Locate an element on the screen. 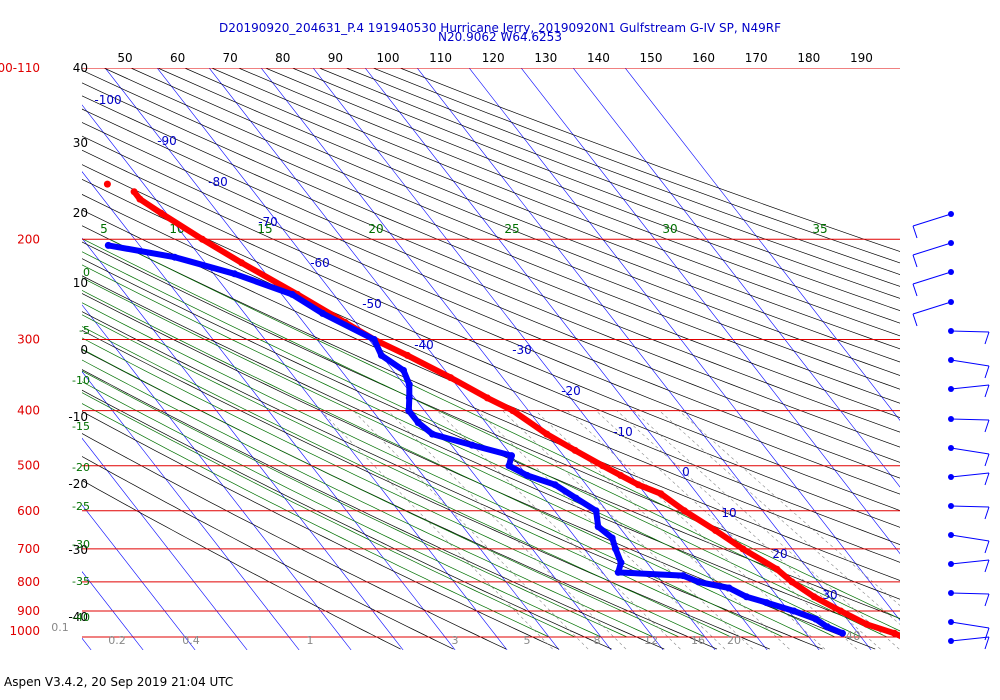 Image resolution: width=1000 pixels, height=700 pixels. moist-adiabat-label: -15 is located at coordinates (81, 426).